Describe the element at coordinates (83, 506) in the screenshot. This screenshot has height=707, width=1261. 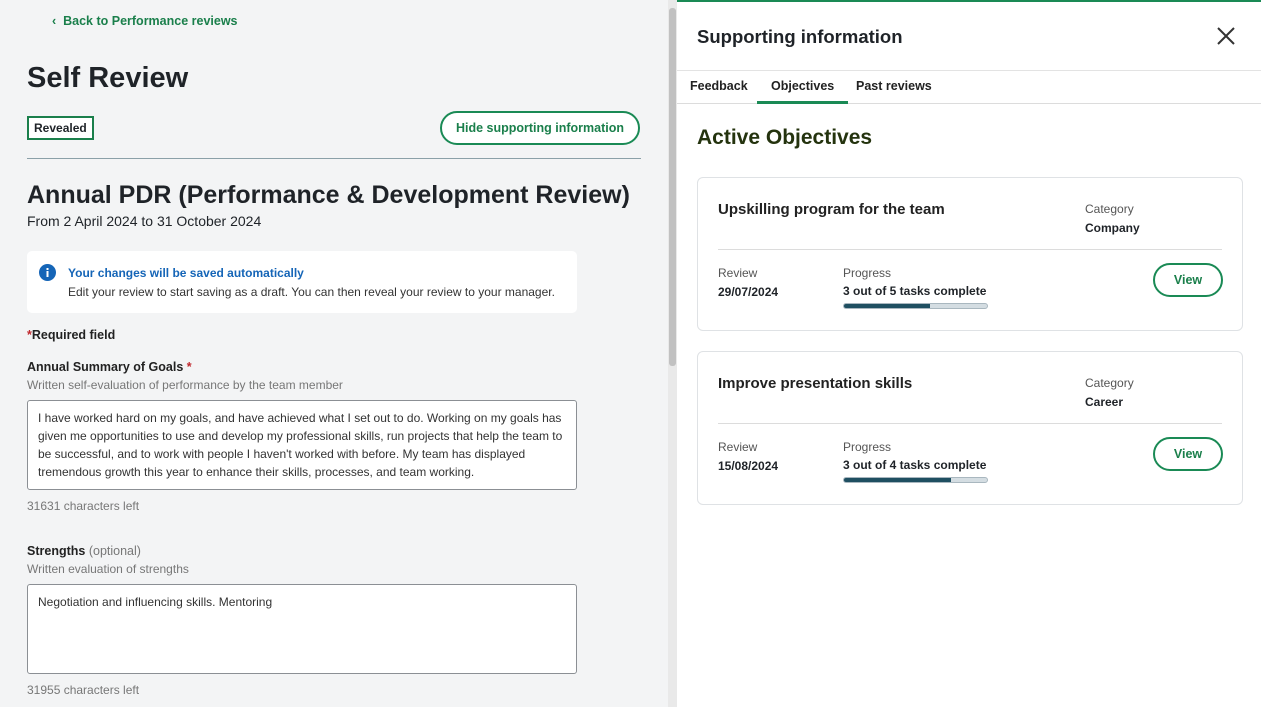
I see `char-counter: 31631 characters left` at that location.